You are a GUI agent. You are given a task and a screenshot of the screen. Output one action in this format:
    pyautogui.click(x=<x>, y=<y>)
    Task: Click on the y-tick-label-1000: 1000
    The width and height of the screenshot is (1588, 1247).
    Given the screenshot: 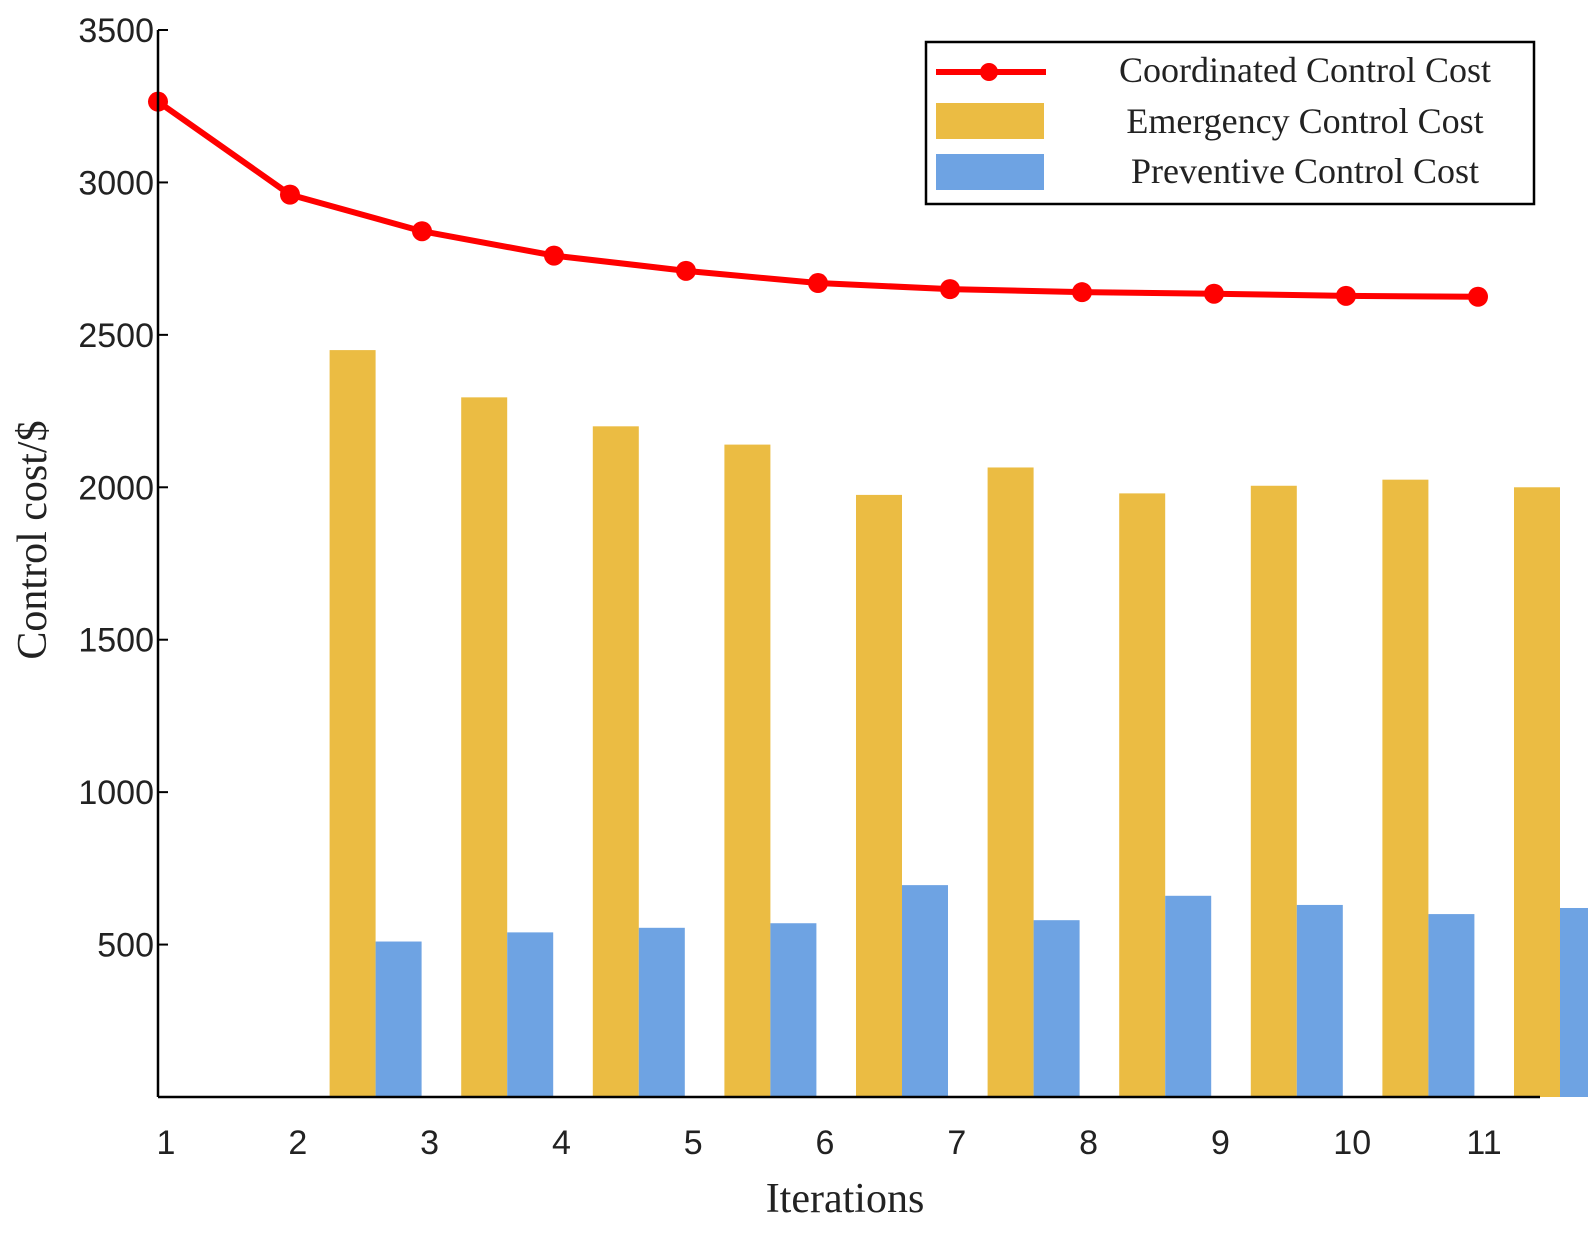 What is the action you would take?
    pyautogui.click(x=116, y=793)
    